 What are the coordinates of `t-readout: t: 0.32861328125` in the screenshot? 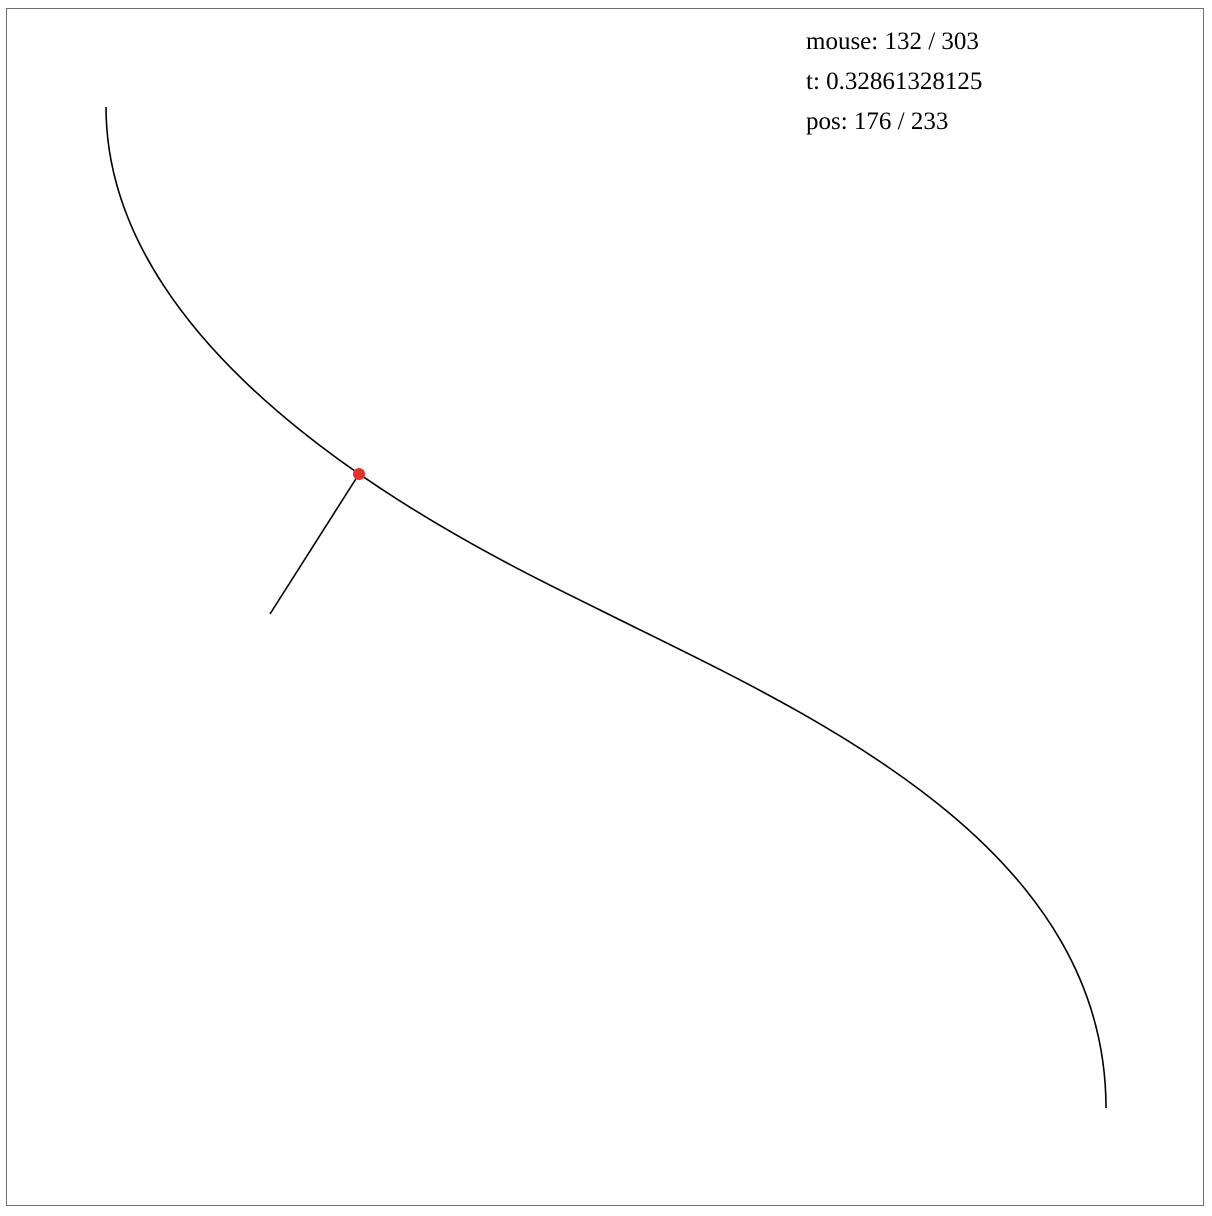 It's located at (894, 81).